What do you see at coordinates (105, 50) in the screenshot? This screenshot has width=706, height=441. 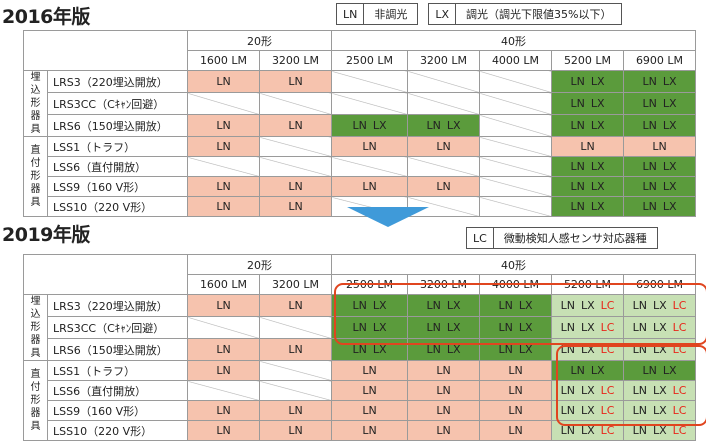 I see `header-corner` at bounding box center [105, 50].